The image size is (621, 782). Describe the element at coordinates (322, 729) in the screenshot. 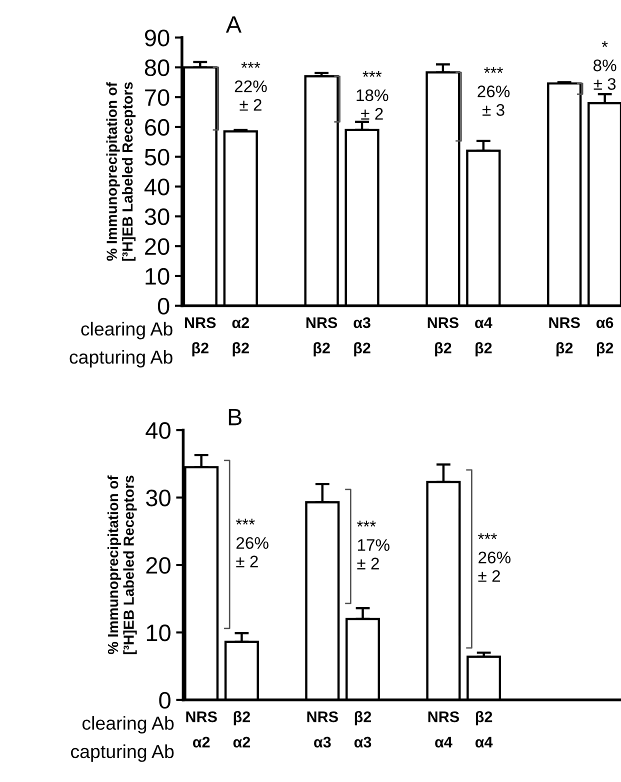

I see `x-tick-label: NRS α3` at that location.